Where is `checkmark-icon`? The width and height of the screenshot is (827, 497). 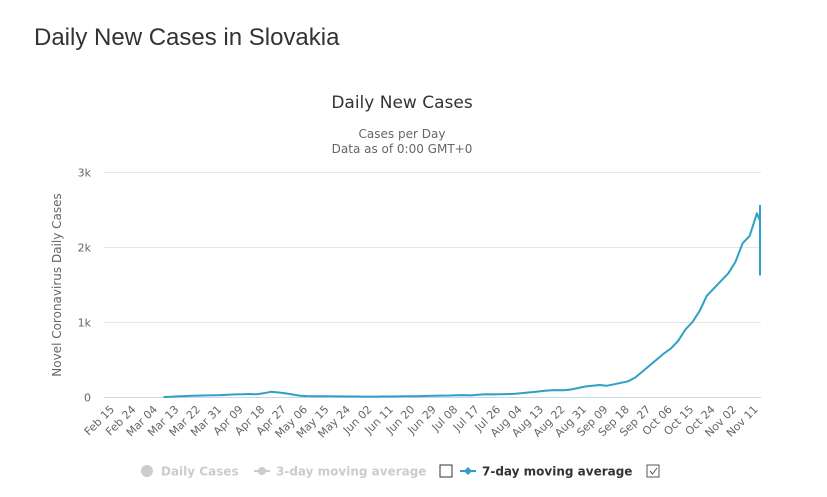
checkmark-icon is located at coordinates (653, 471).